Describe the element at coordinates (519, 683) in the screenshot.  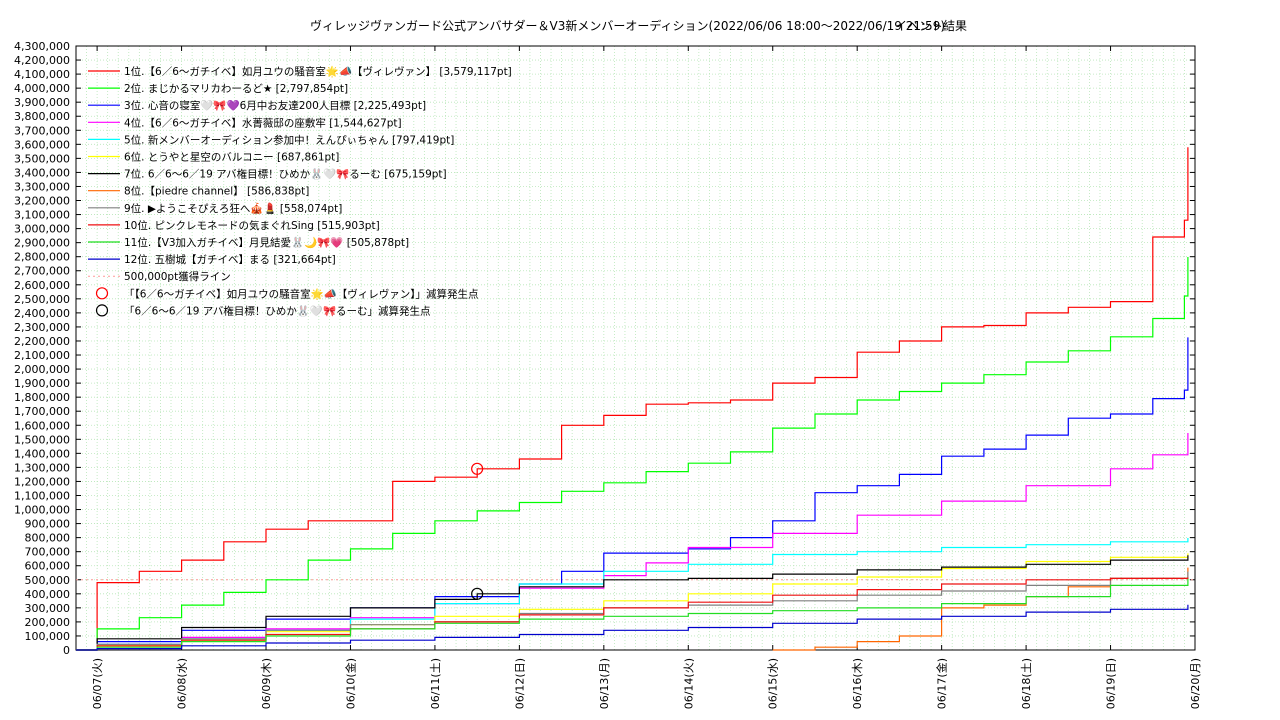
I see `x-tick-label: 06/12(日)` at that location.